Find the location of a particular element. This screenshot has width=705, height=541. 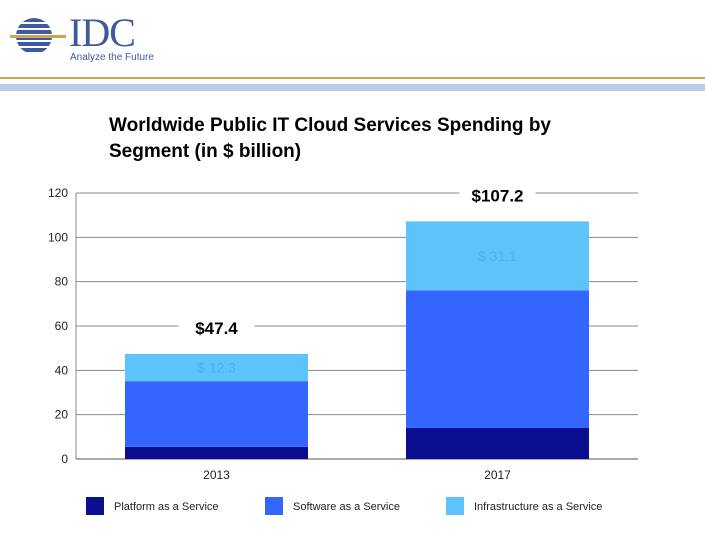

globe-icon is located at coordinates (38, 35).